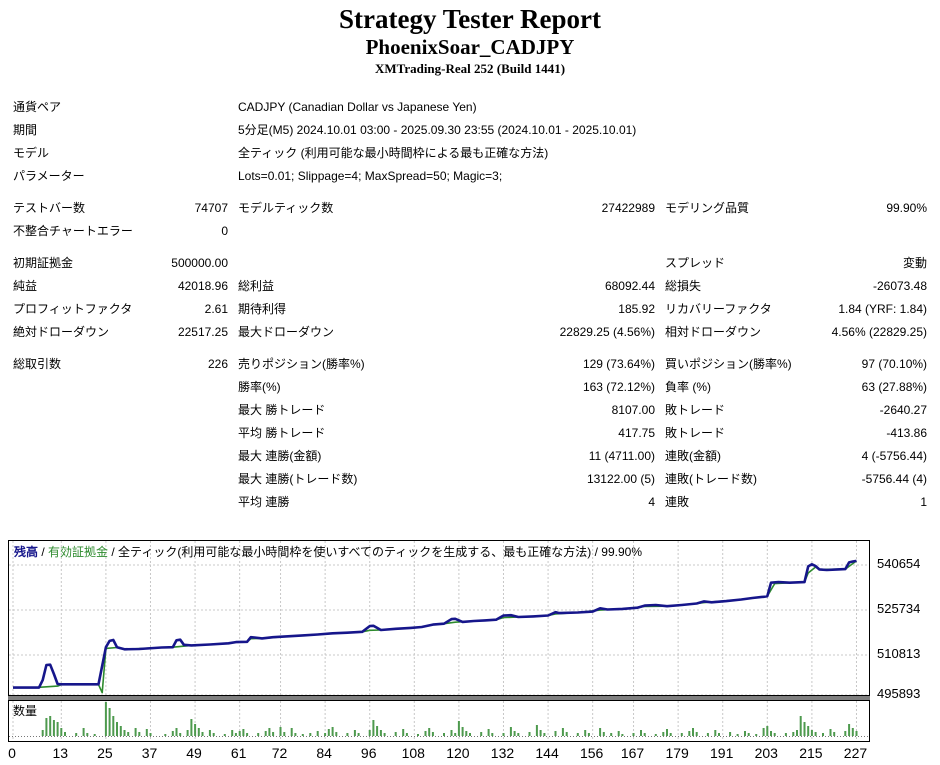 The image size is (940, 765). What do you see at coordinates (713, 332) in the screenshot?
I see `stat-label: 相対ドローダウン` at bounding box center [713, 332].